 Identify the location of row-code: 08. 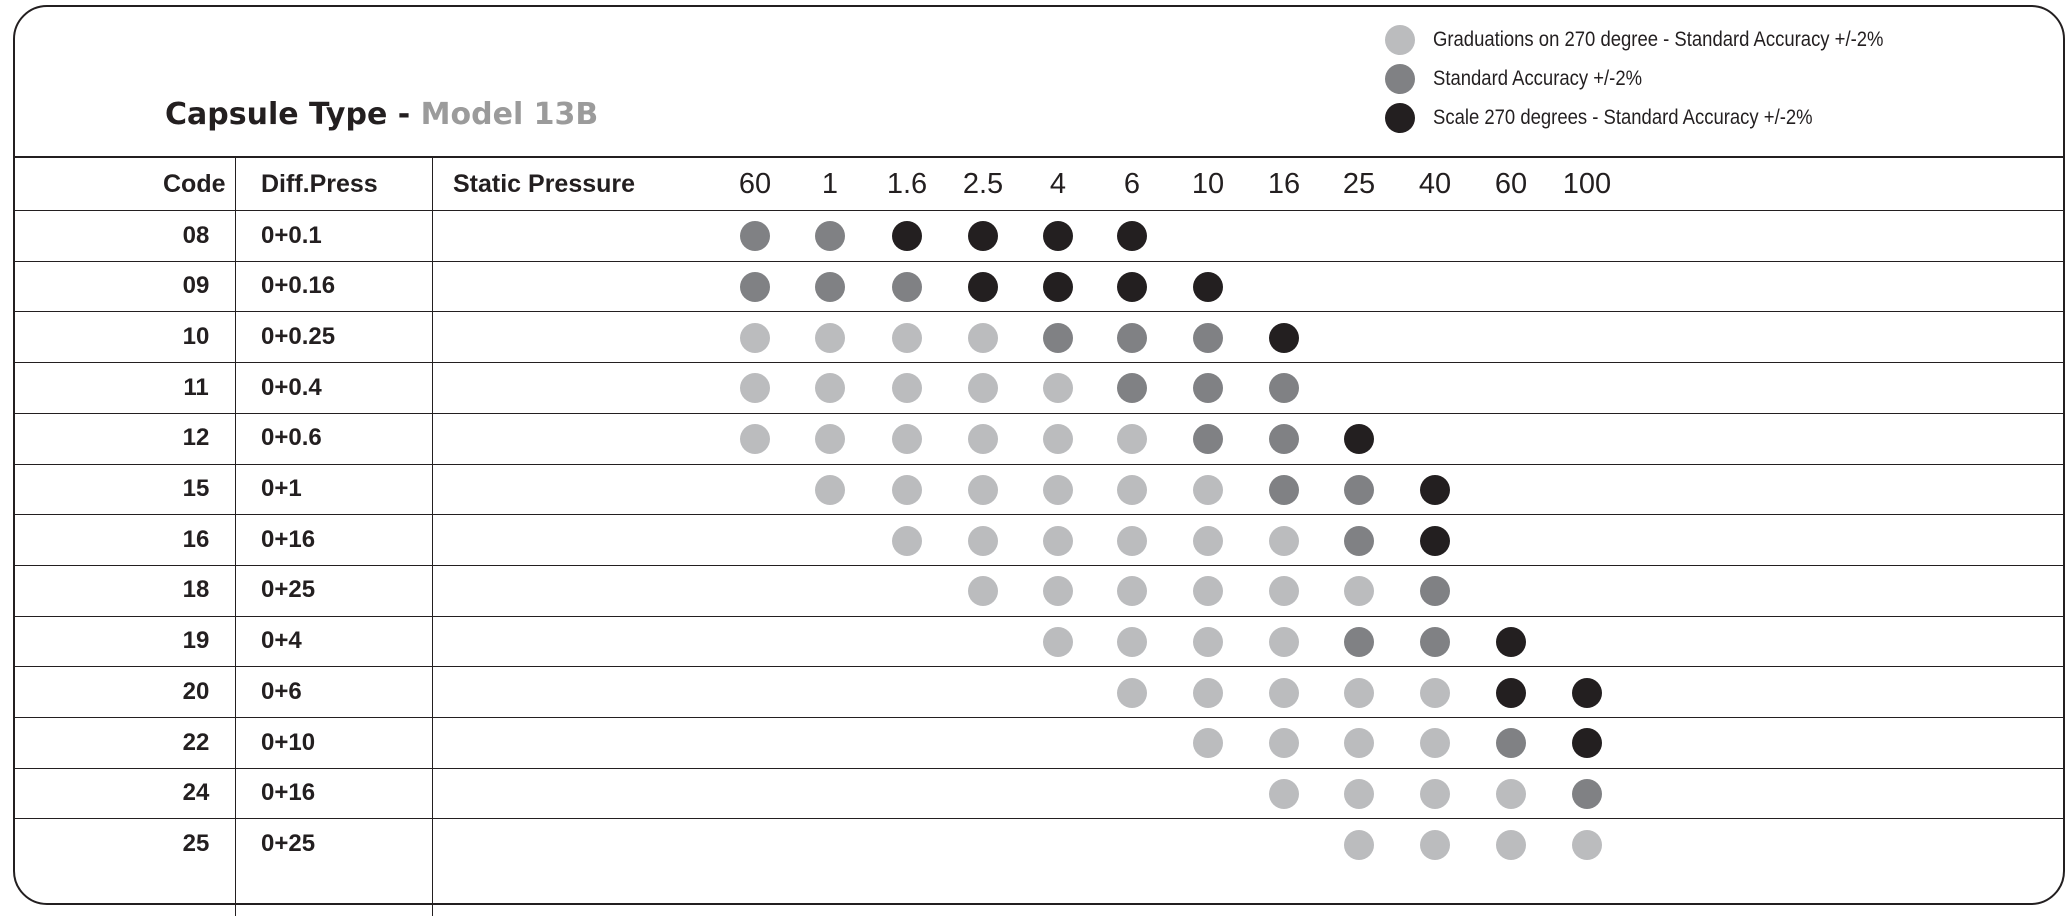
(196, 235).